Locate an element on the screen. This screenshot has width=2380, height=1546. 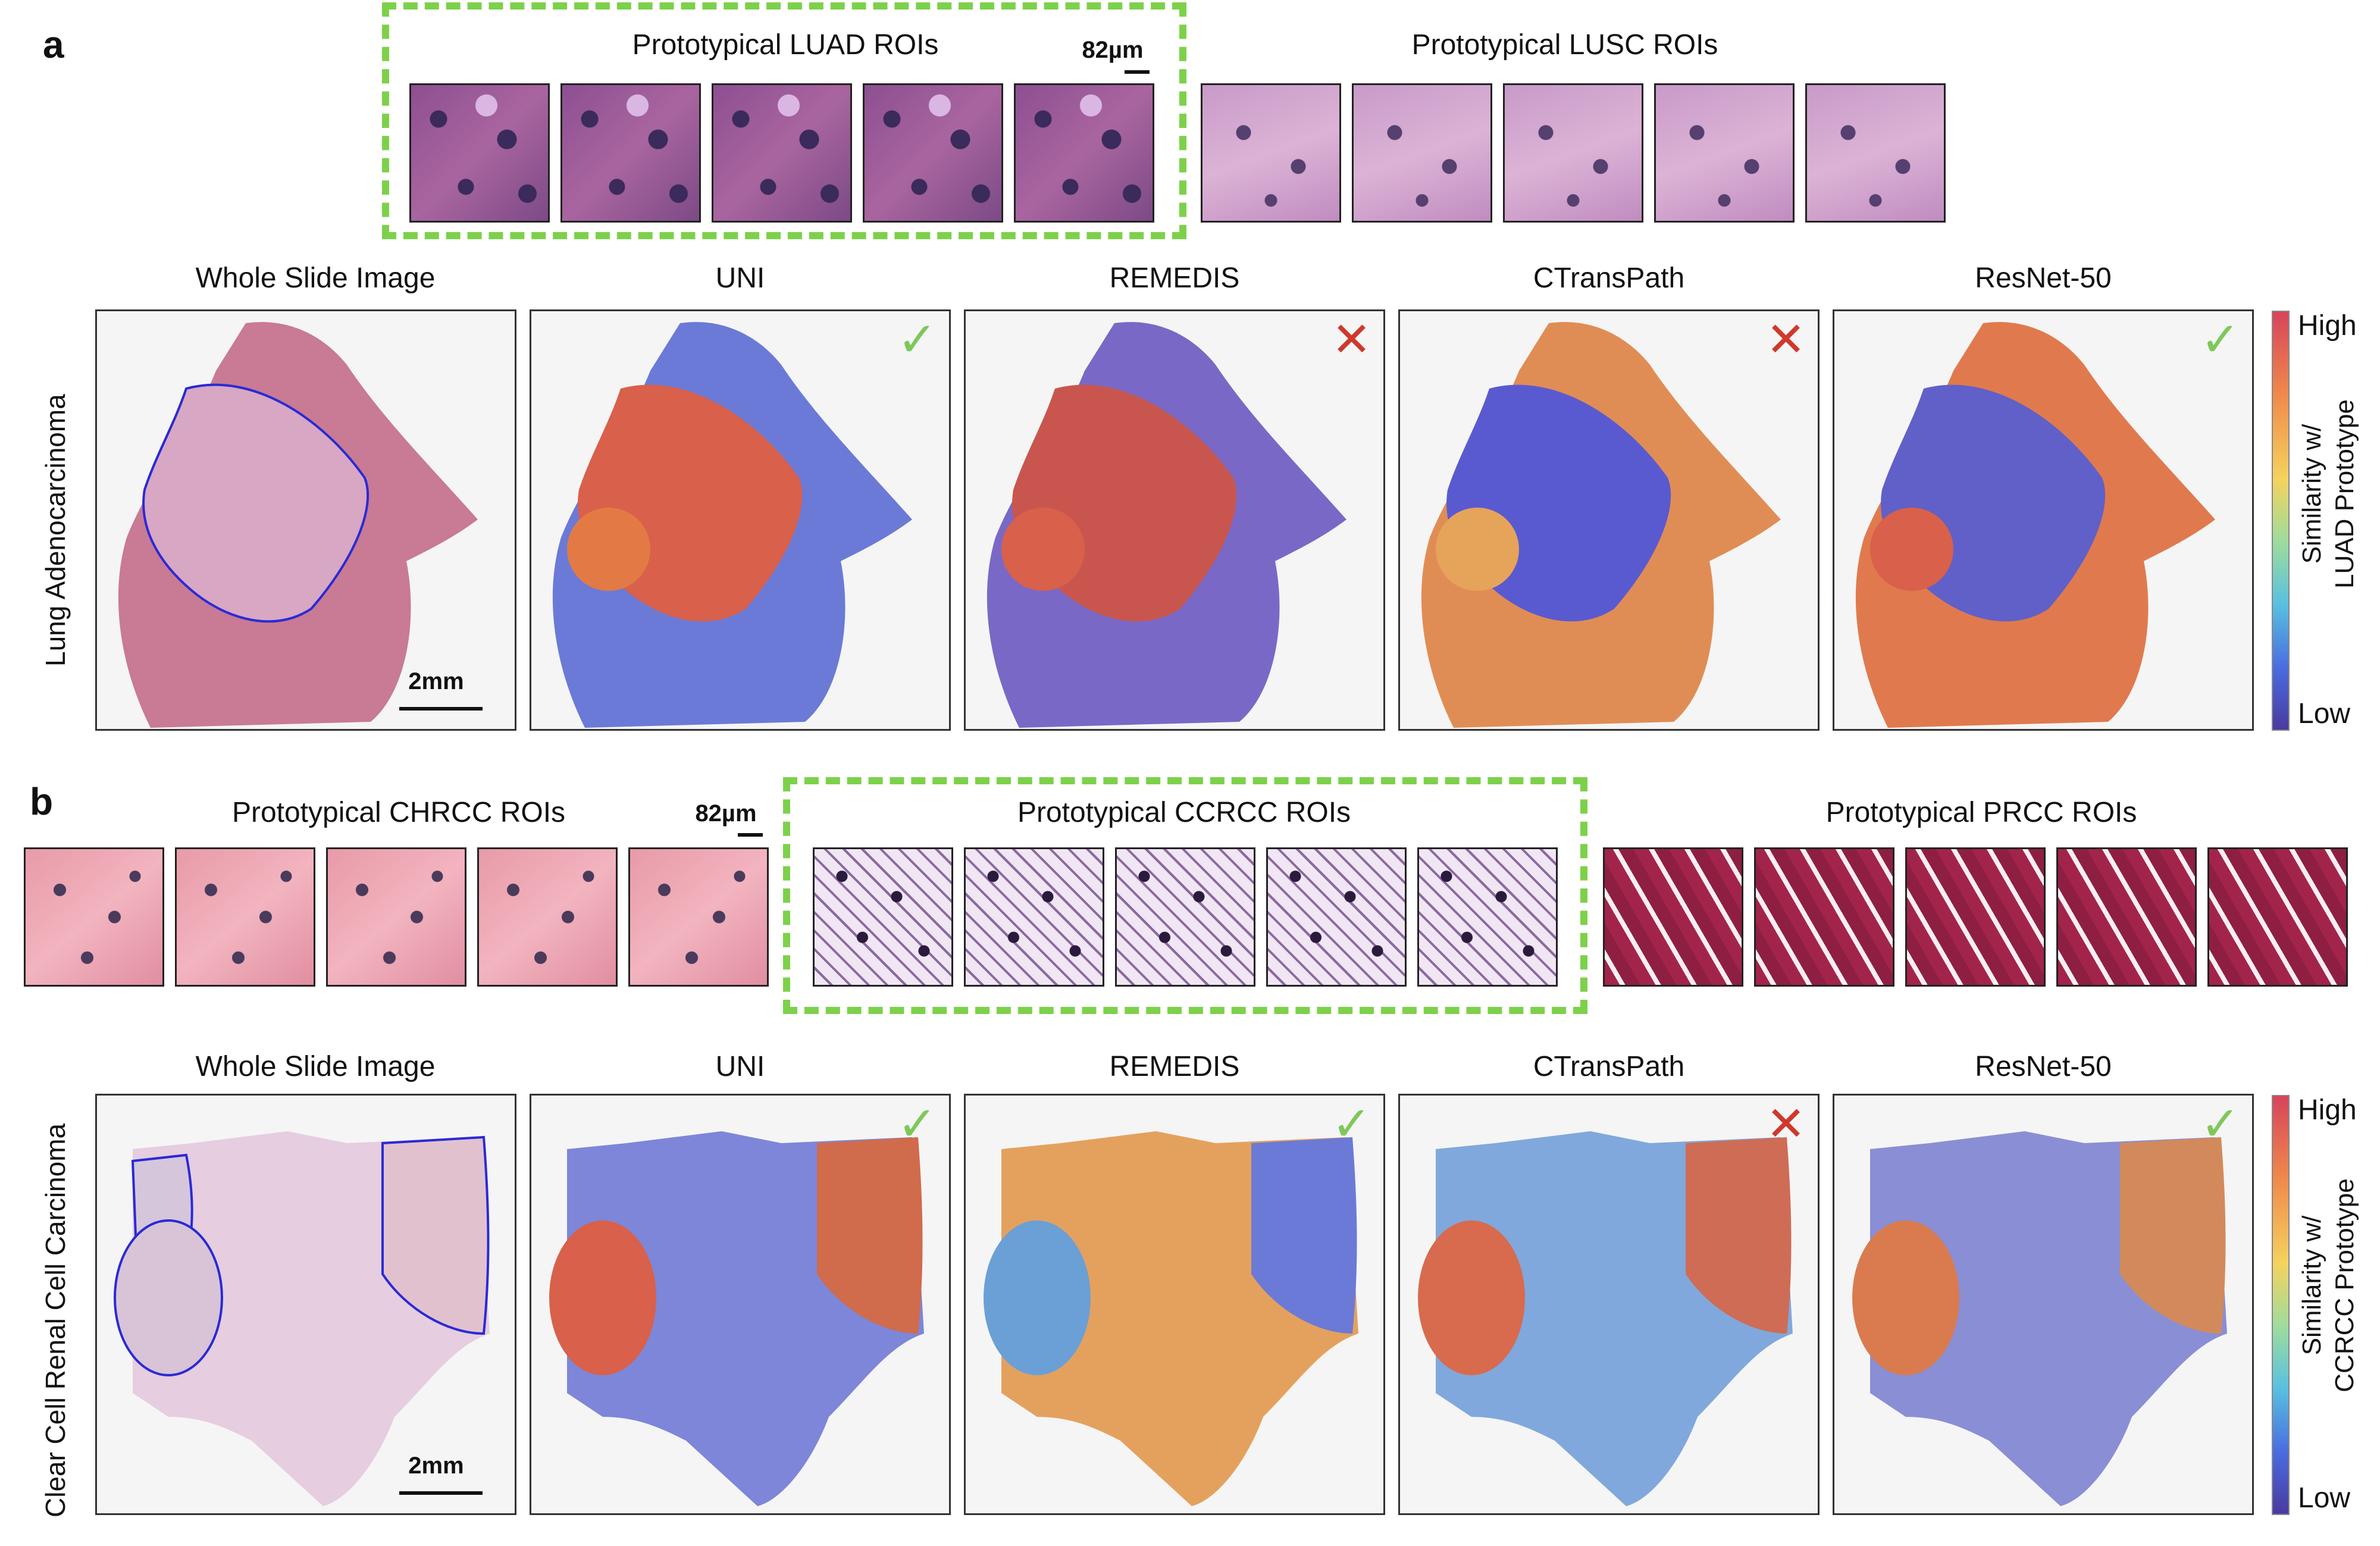
colorbar-a is located at coordinates (2281, 521).